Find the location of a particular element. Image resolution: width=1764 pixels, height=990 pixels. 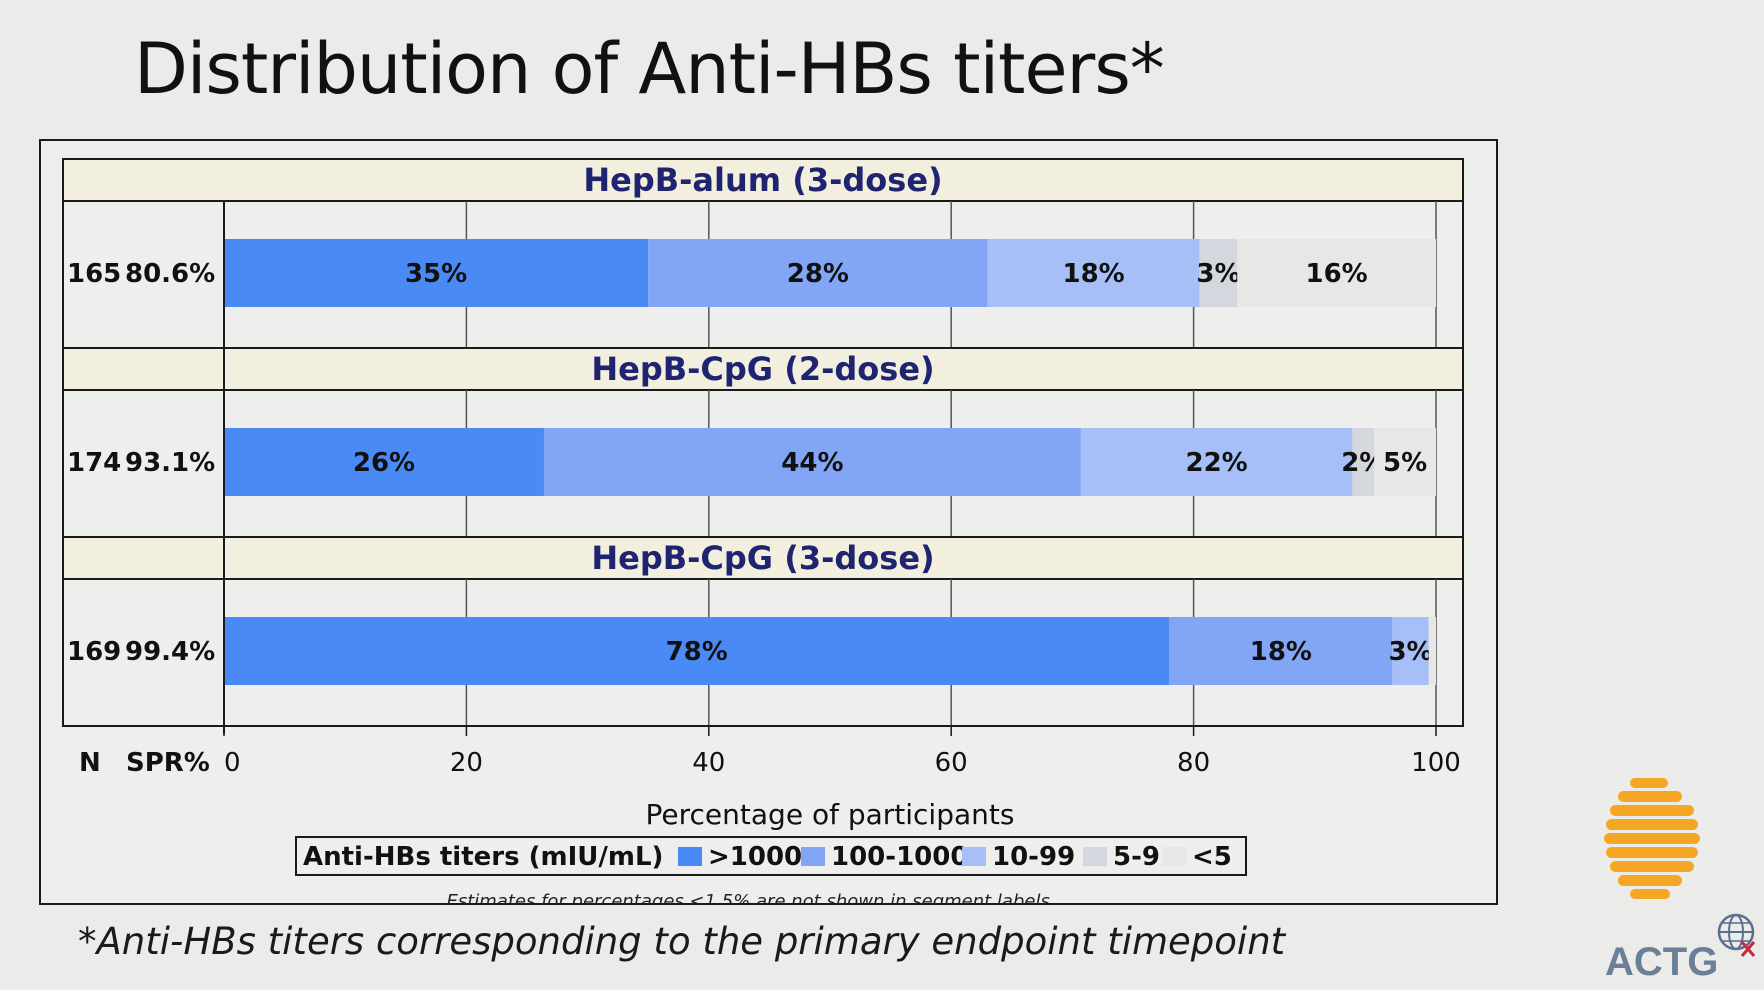

segment-label: 5% is located at coordinates (1405, 463).